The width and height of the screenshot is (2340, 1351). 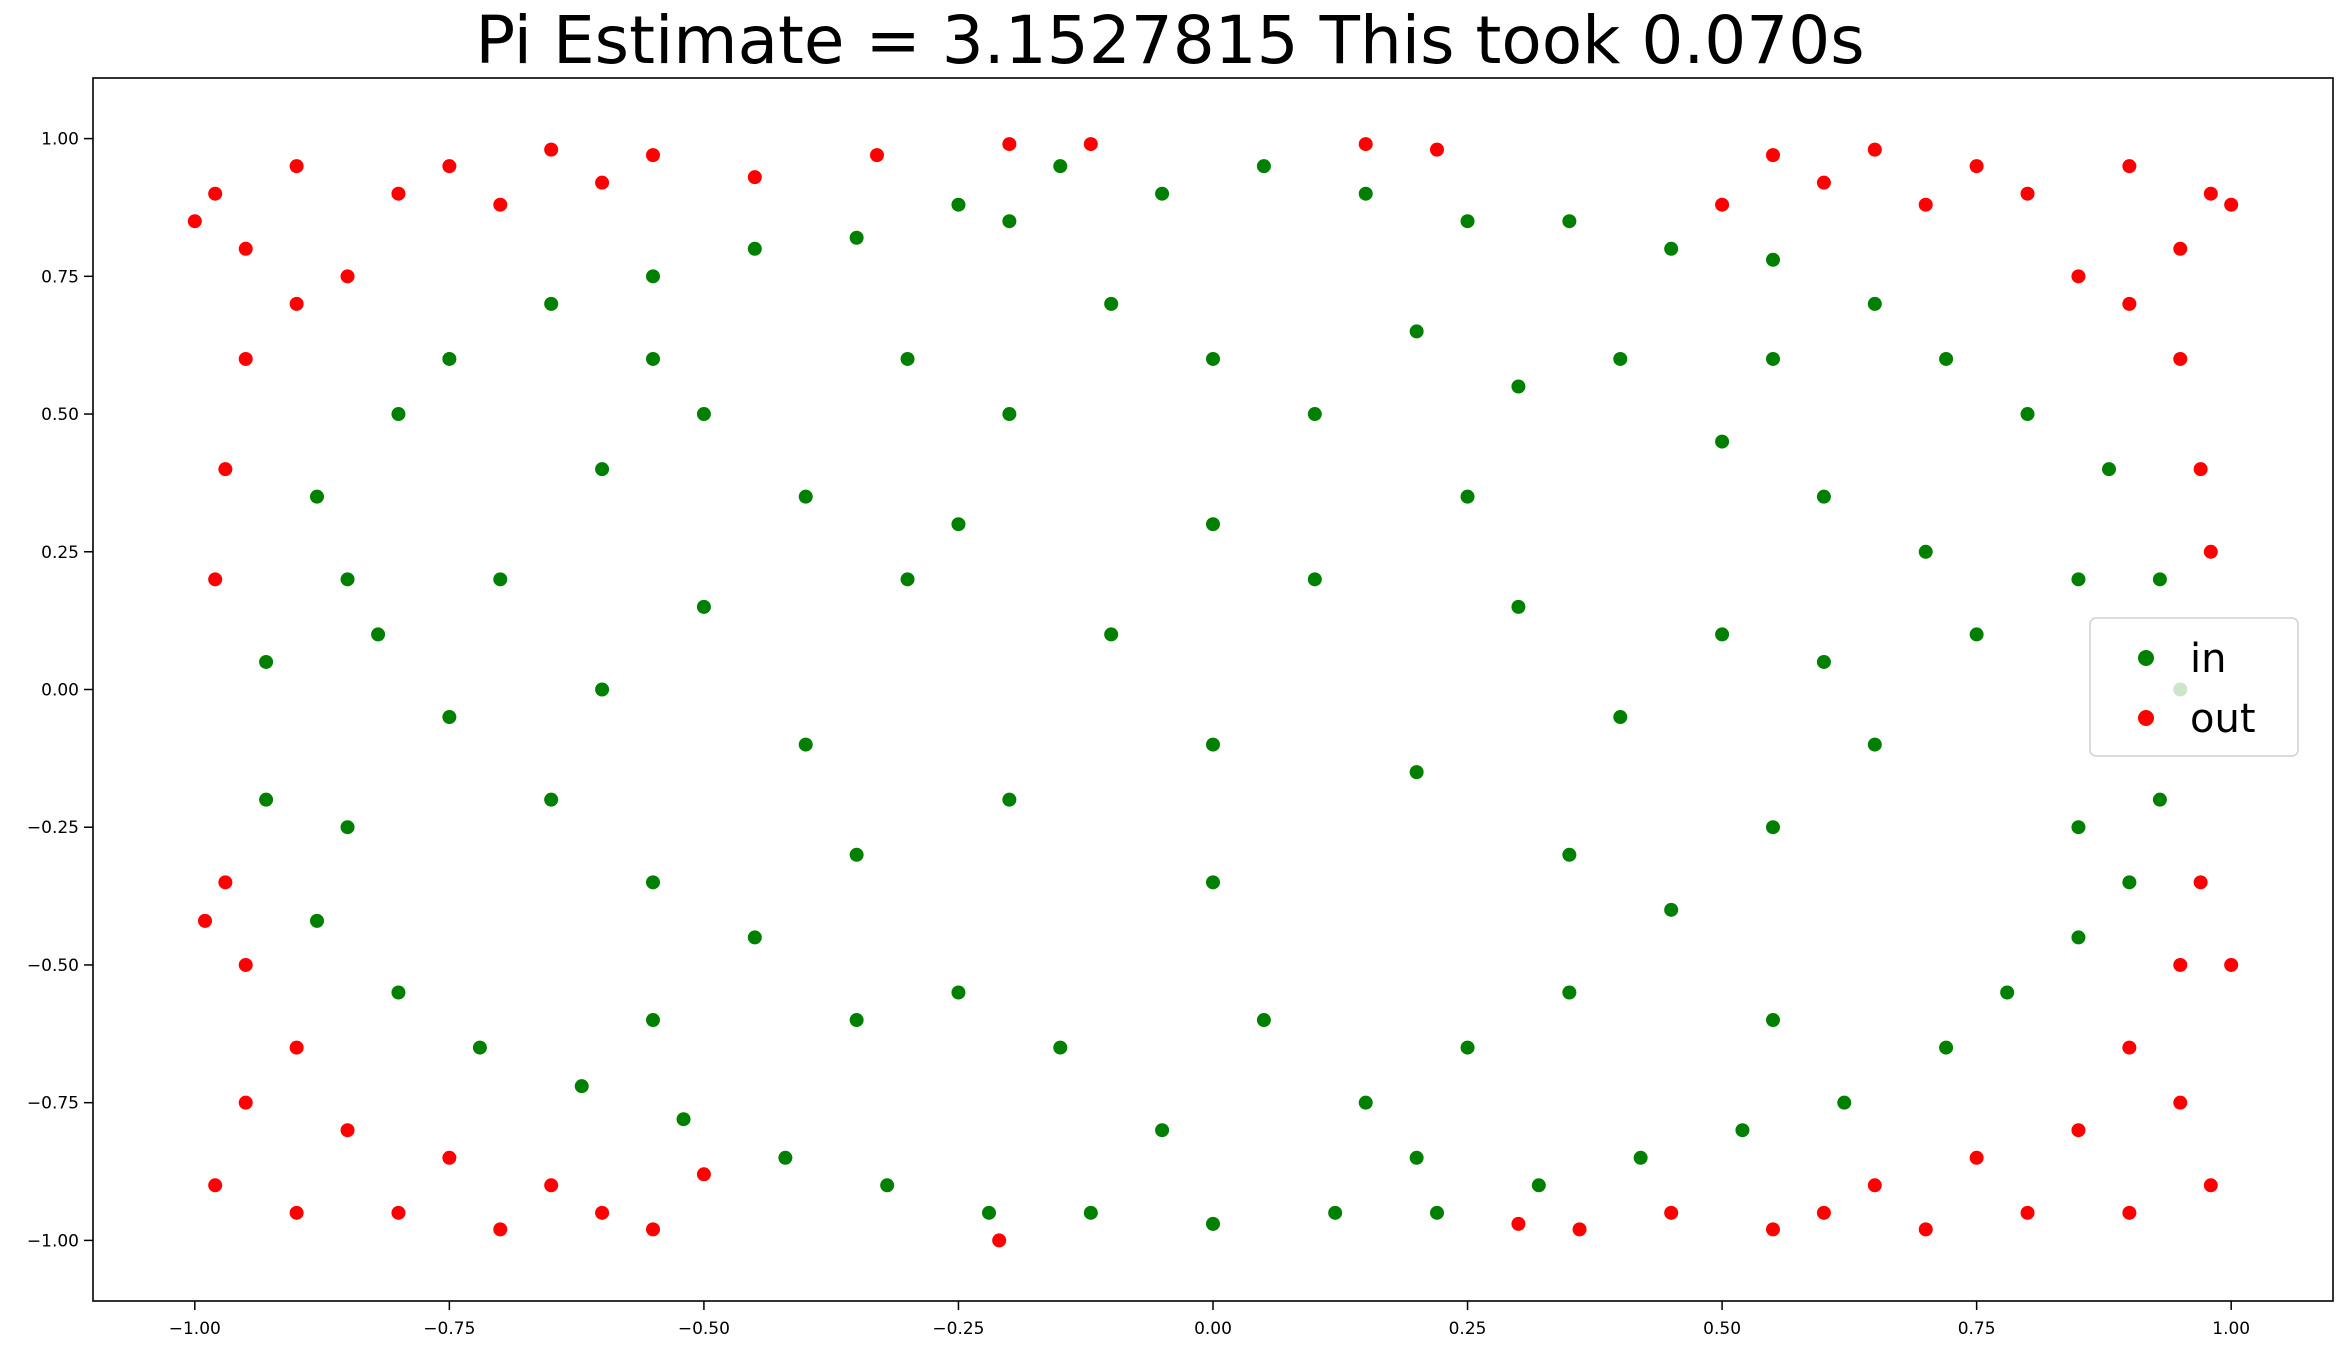 I want to click on x-tick-label-2: −0.50, so click(x=704, y=1329).